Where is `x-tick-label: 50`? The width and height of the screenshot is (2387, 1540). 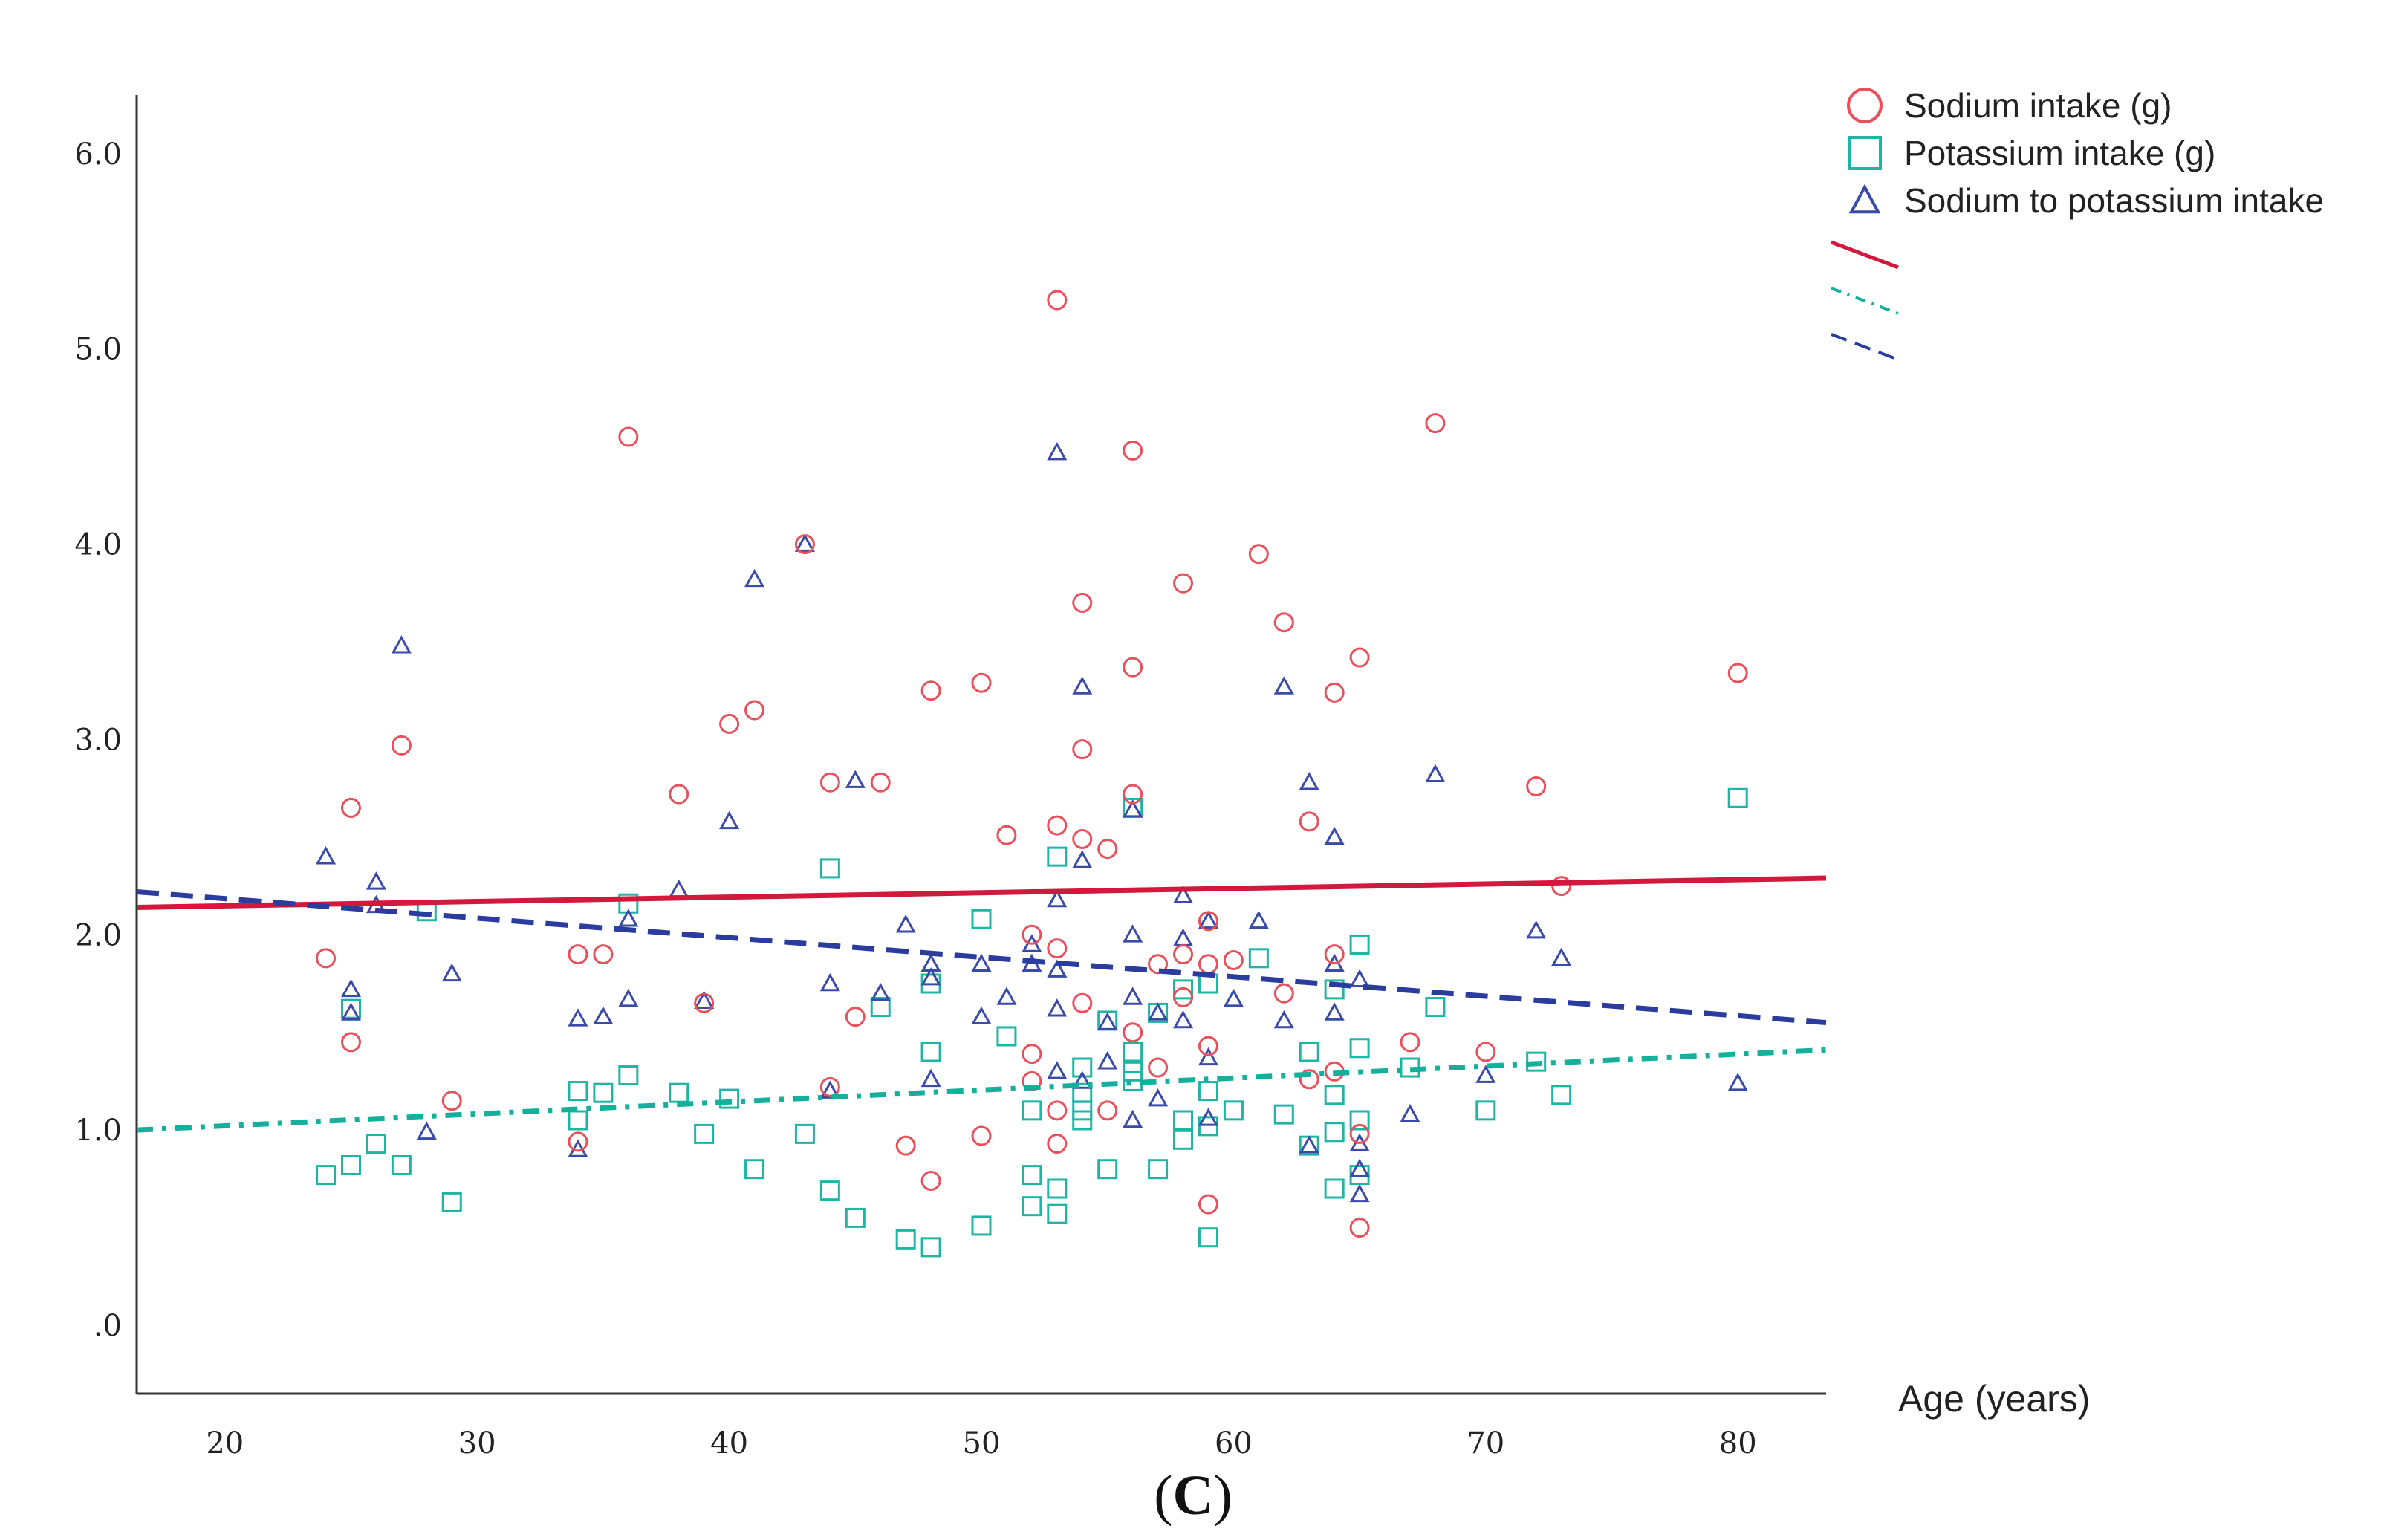 x-tick-label: 50 is located at coordinates (982, 1443).